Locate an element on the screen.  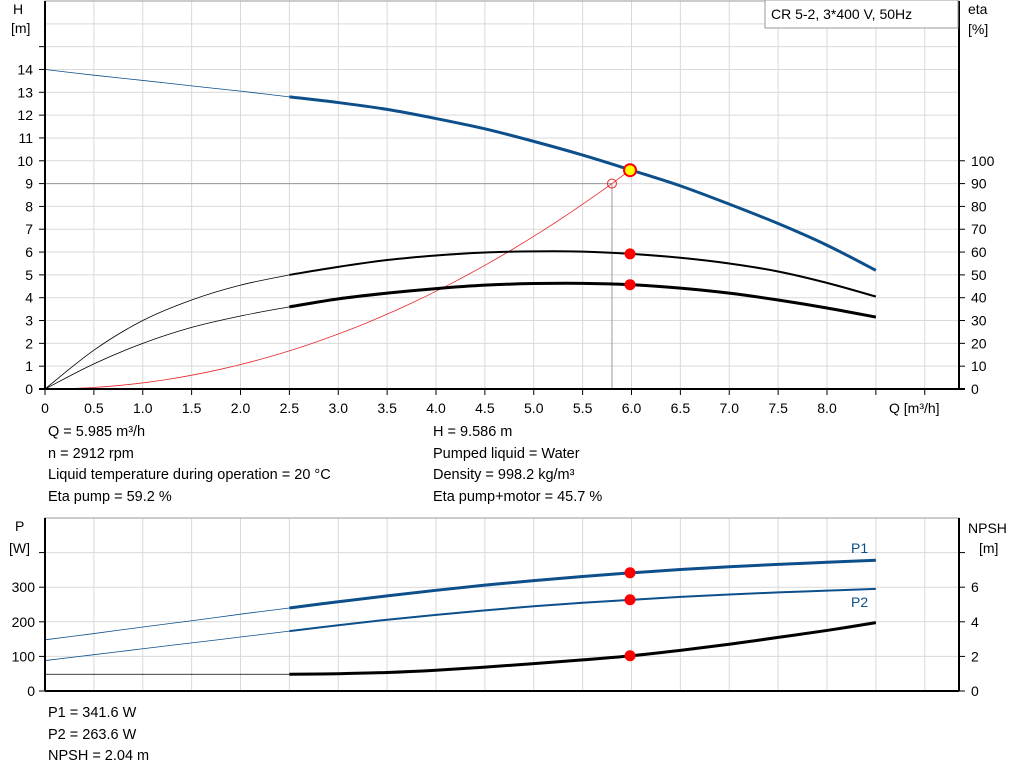
eta-pump-value: Eta pump = 59.2 % is located at coordinates (110, 496).